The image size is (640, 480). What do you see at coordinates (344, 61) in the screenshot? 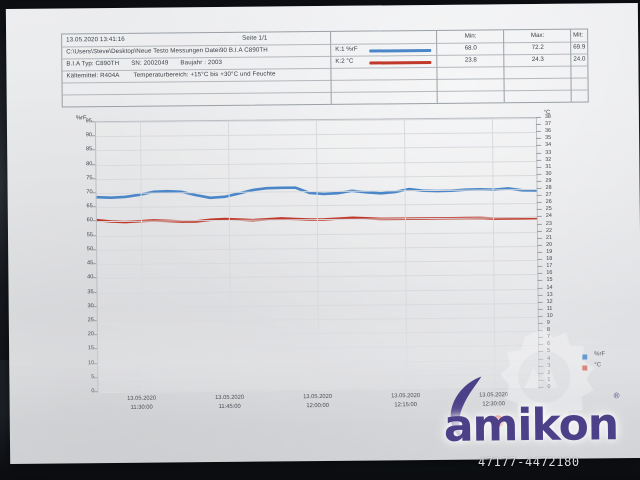
I see `series-2-name: K:2 °C` at bounding box center [344, 61].